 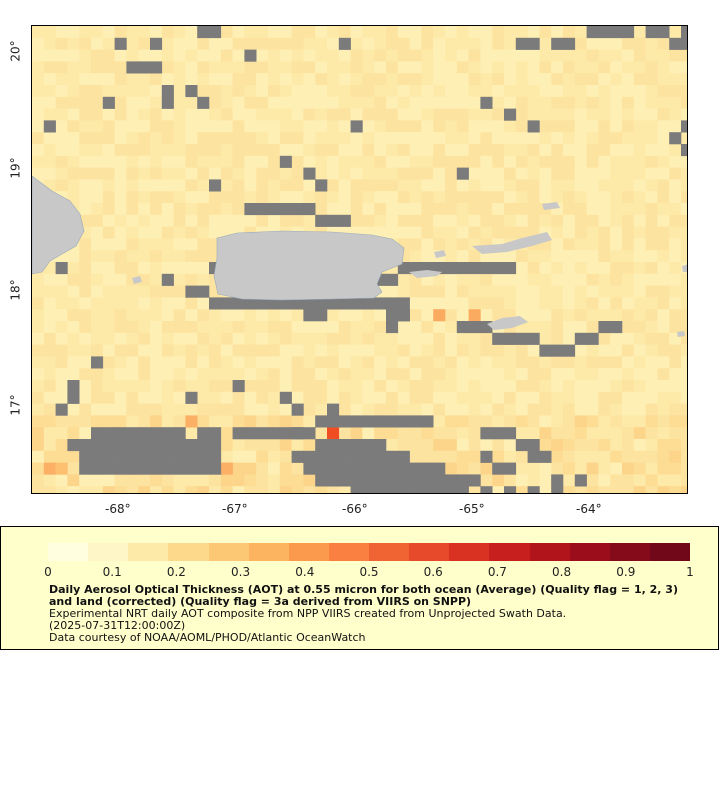 What do you see at coordinates (48, 572) in the screenshot?
I see `scale-label: 0` at bounding box center [48, 572].